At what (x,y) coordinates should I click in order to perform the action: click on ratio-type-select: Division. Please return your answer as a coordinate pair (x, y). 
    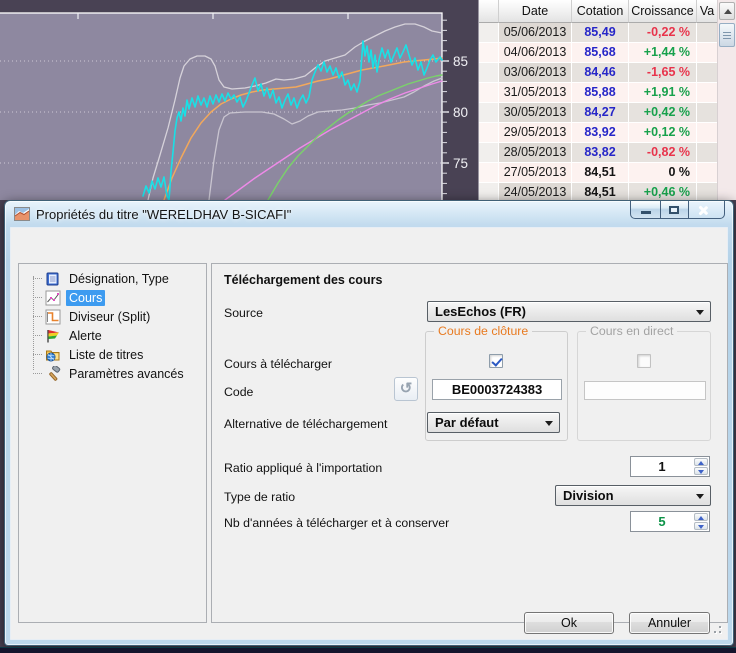
    Looking at the image, I should click on (633, 495).